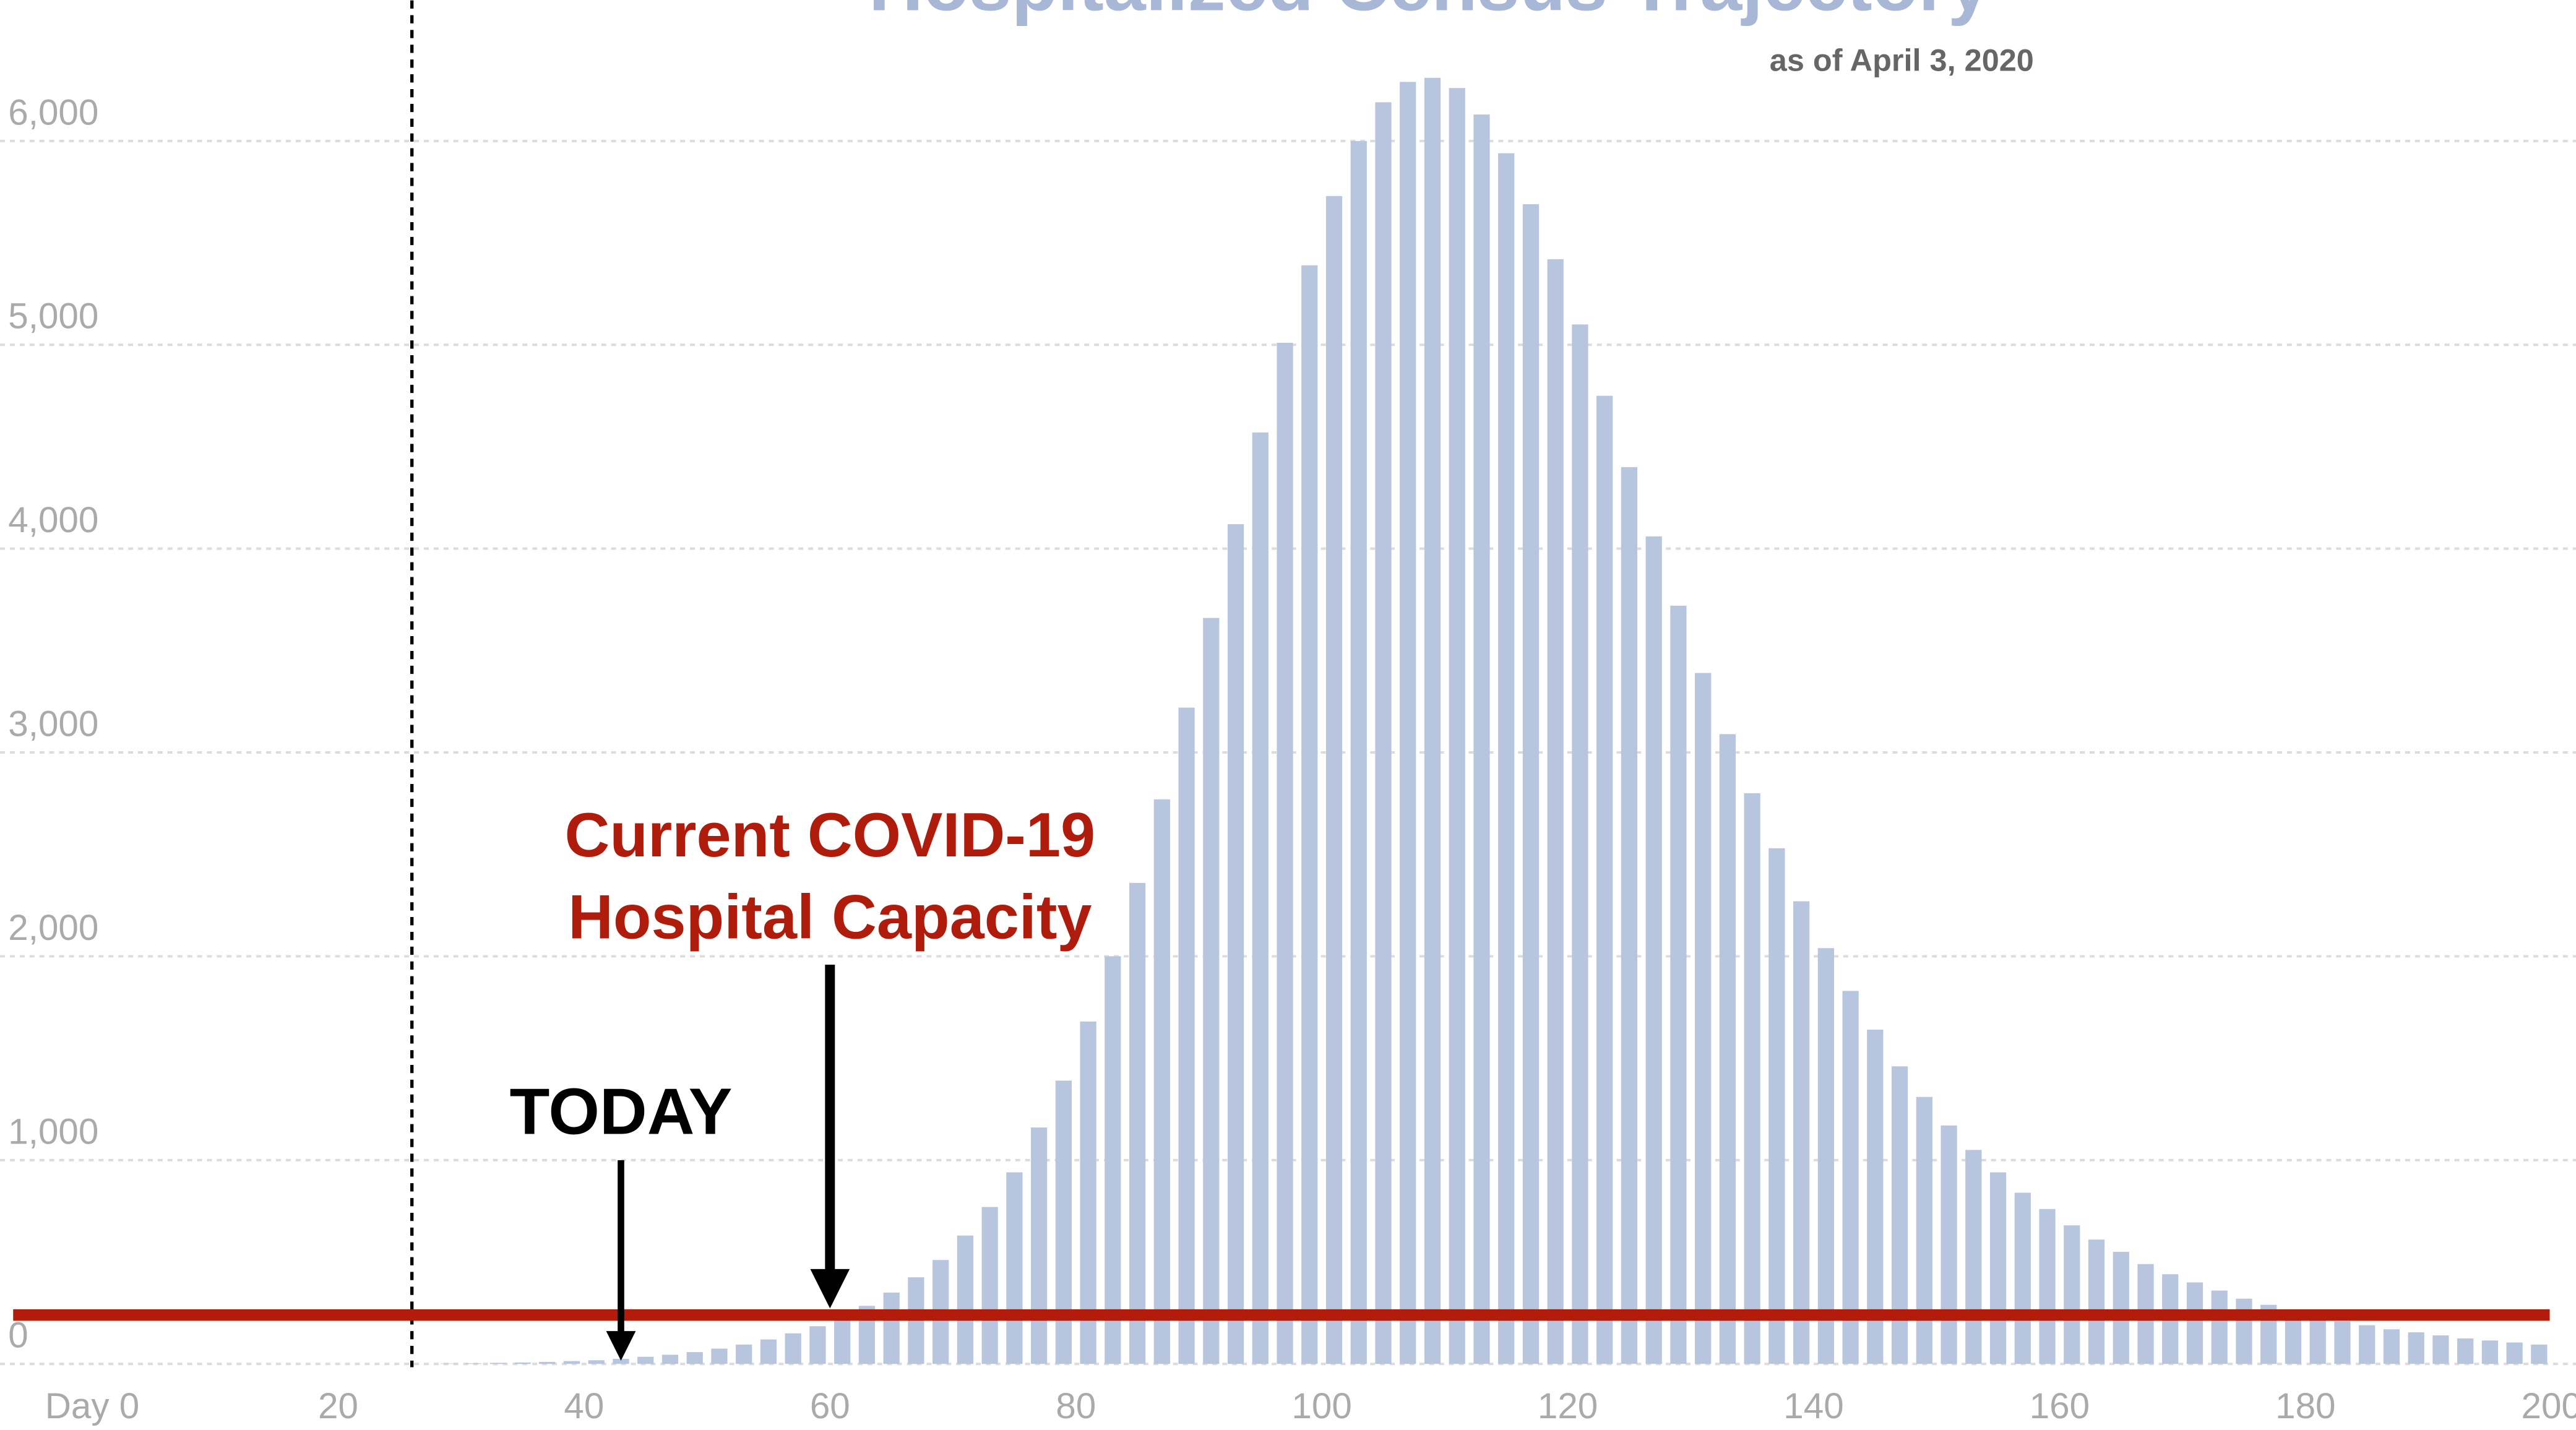 This screenshot has width=2576, height=1430. What do you see at coordinates (338, 1406) in the screenshot?
I see `x-tick-label: 20` at bounding box center [338, 1406].